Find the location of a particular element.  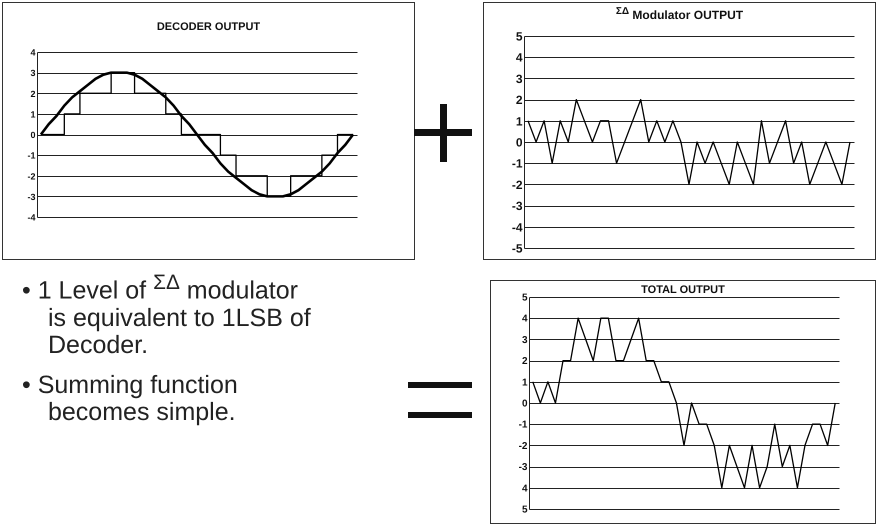

chart-title: $^{ΣΔ}$ Modulator OUTPUT is located at coordinates (679, 14).